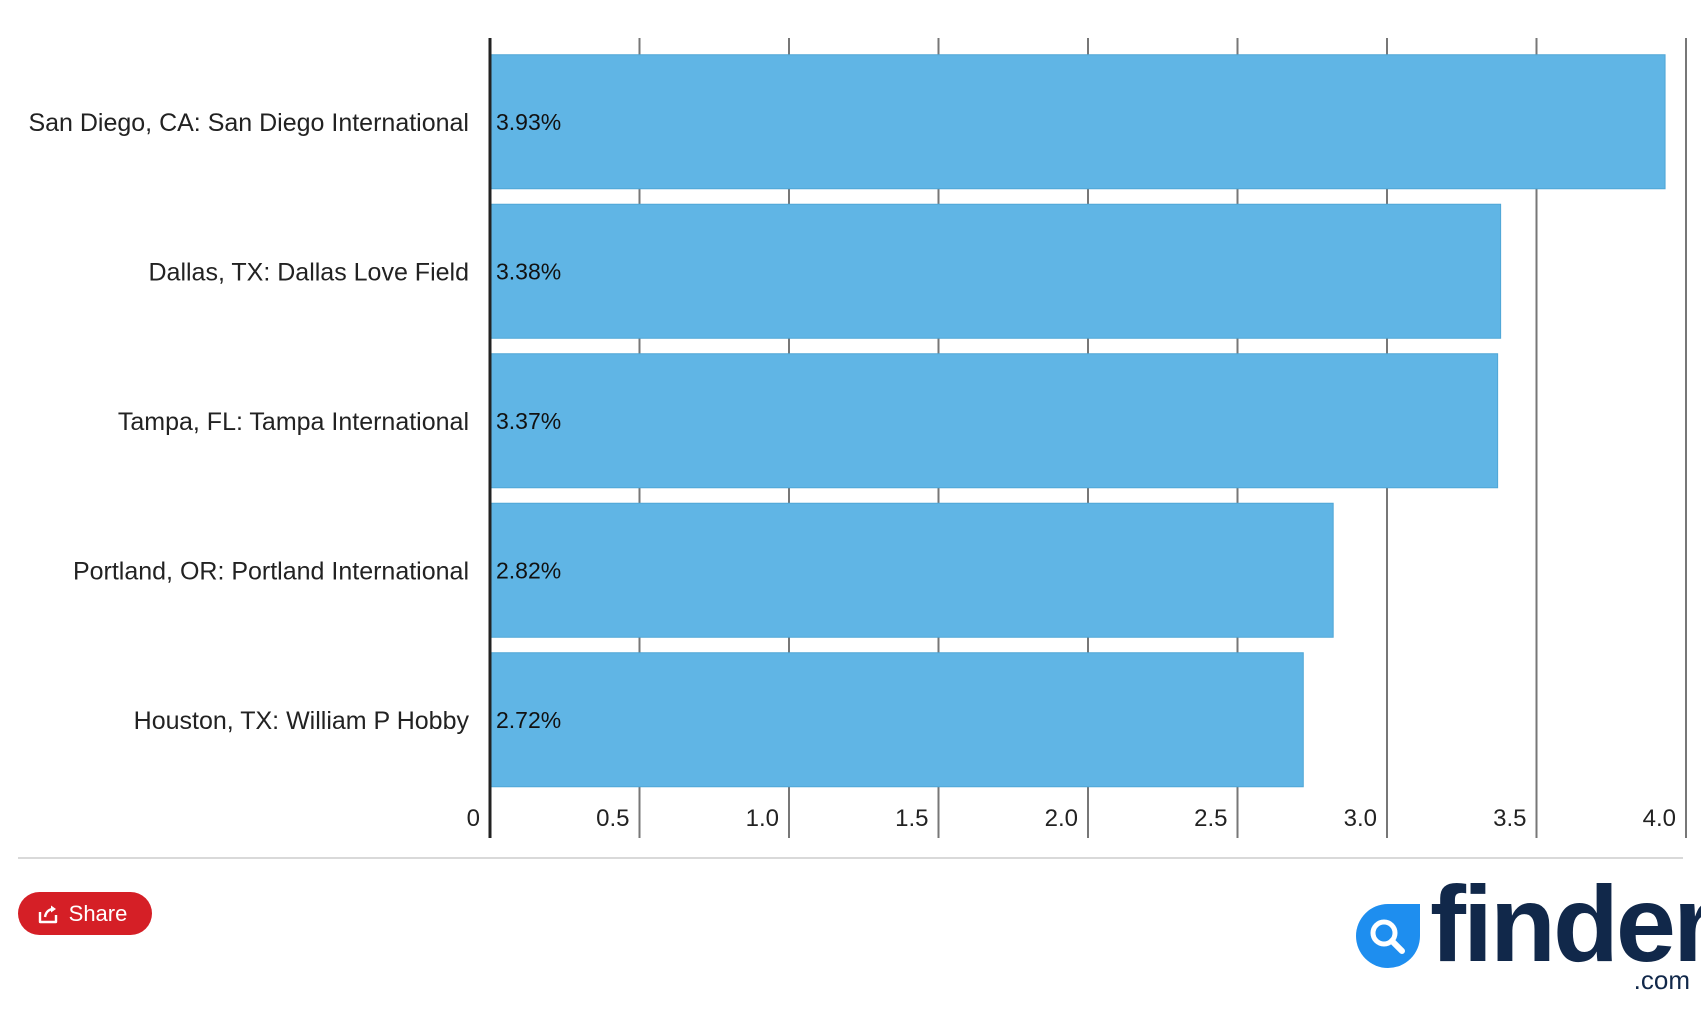 Image resolution: width=1701 pixels, height=1015 pixels. What do you see at coordinates (248, 123) in the screenshot?
I see `category-label: San Diego, CA: San Diego International` at bounding box center [248, 123].